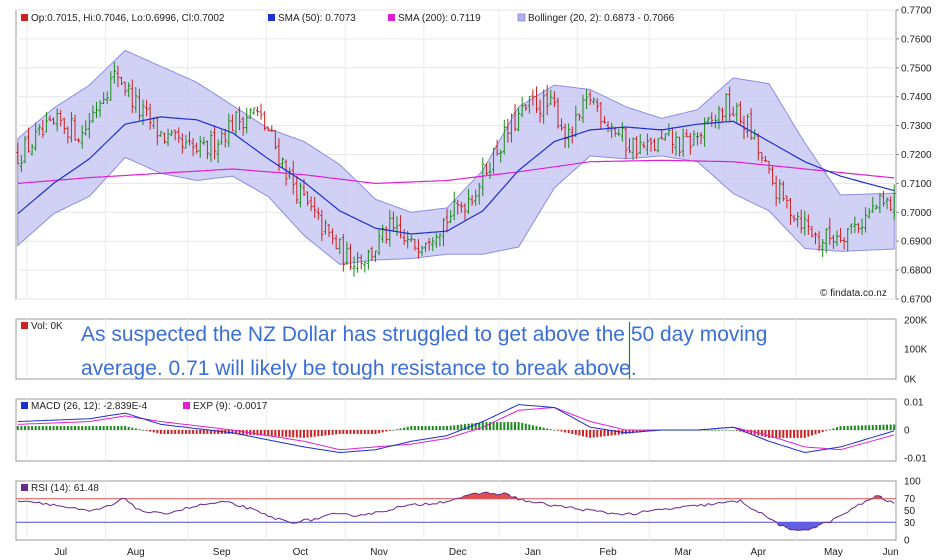 The height and width of the screenshot is (560, 940). I want to click on exp-legend-swatch, so click(186, 405).